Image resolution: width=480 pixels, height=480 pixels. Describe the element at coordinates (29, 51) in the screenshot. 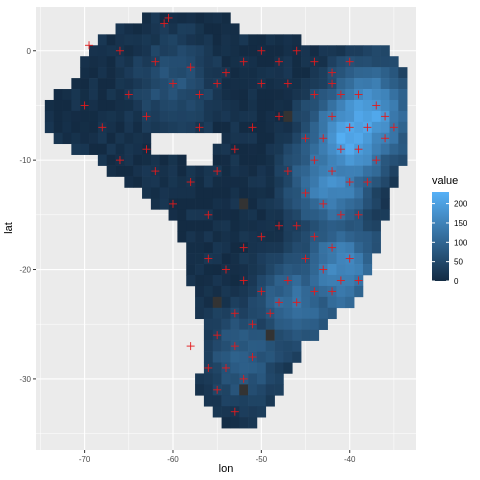

I see `y-tick-label: 0` at that location.